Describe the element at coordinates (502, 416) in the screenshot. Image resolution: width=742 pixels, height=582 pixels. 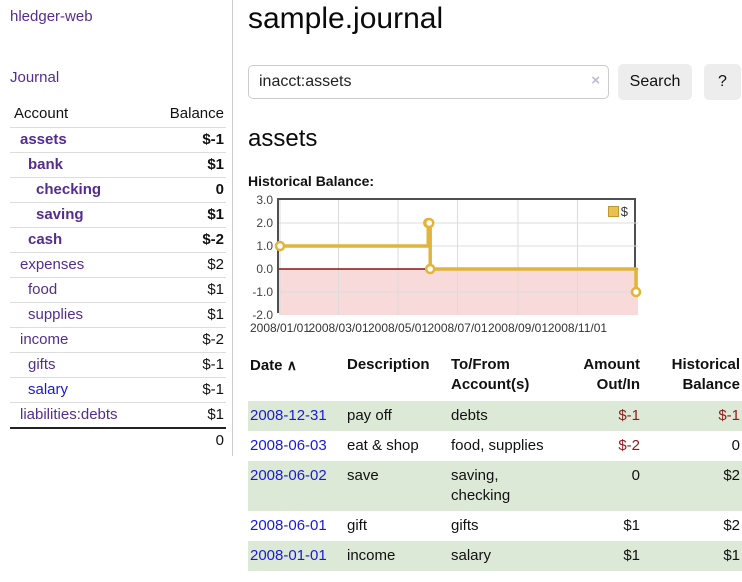
I see `accounts-cell: debts` at that location.